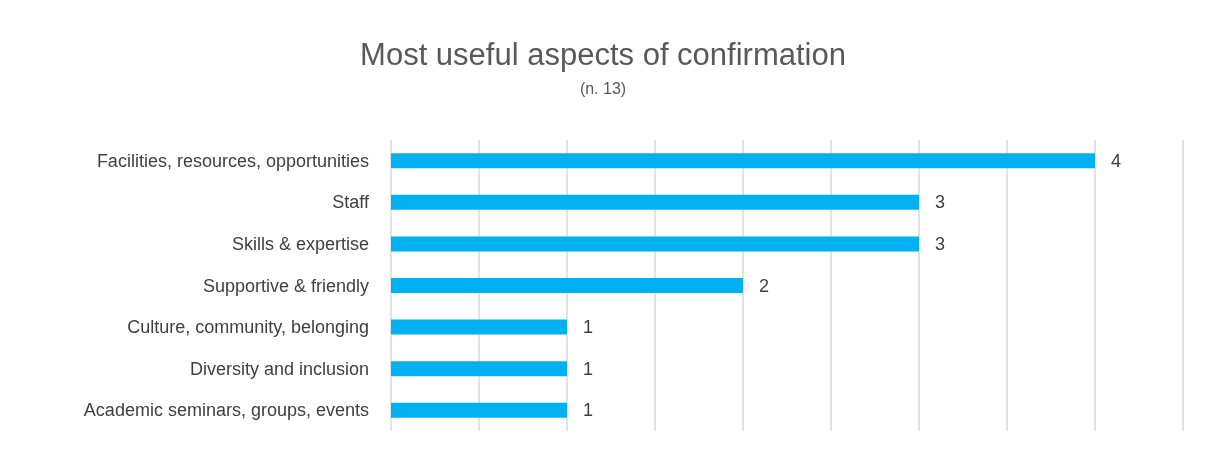 This screenshot has height=453, width=1206. What do you see at coordinates (351, 202) in the screenshot?
I see `y-tick-label: Staff` at bounding box center [351, 202].